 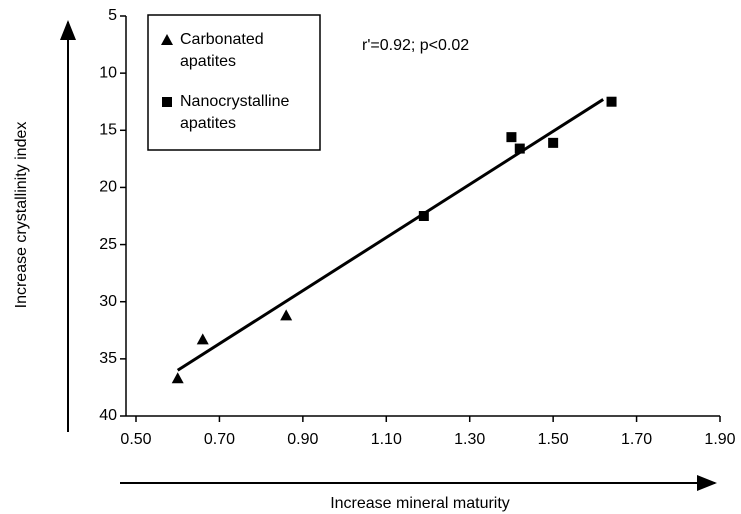 What do you see at coordinates (219, 439) in the screenshot?
I see `x-tick-label: 0.70` at bounding box center [219, 439].